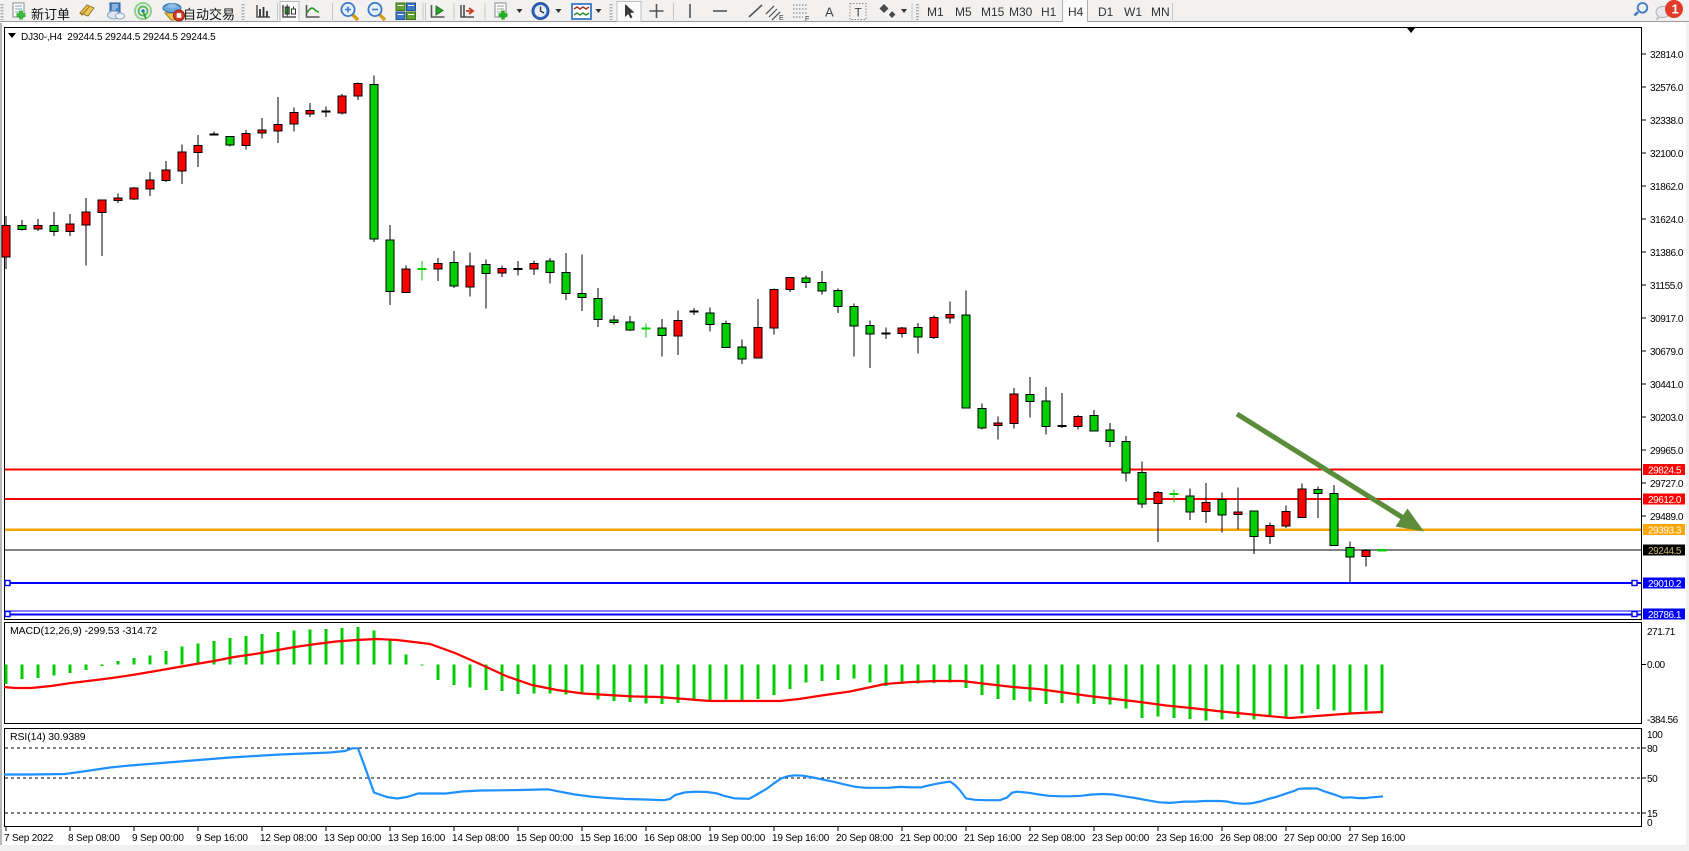  Describe the element at coordinates (1667, 484) in the screenshot. I see `svg-text: 29727.0` at that location.